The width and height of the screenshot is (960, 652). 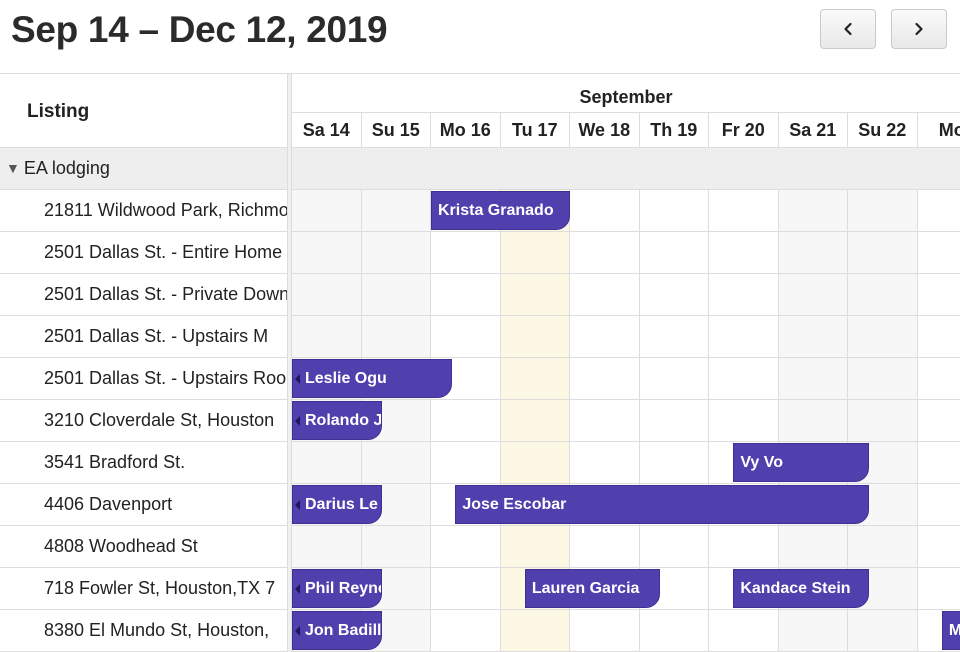 What do you see at coordinates (143, 211) in the screenshot?
I see `listing-row: 21811 Wildwood Park, Richmond` at bounding box center [143, 211].